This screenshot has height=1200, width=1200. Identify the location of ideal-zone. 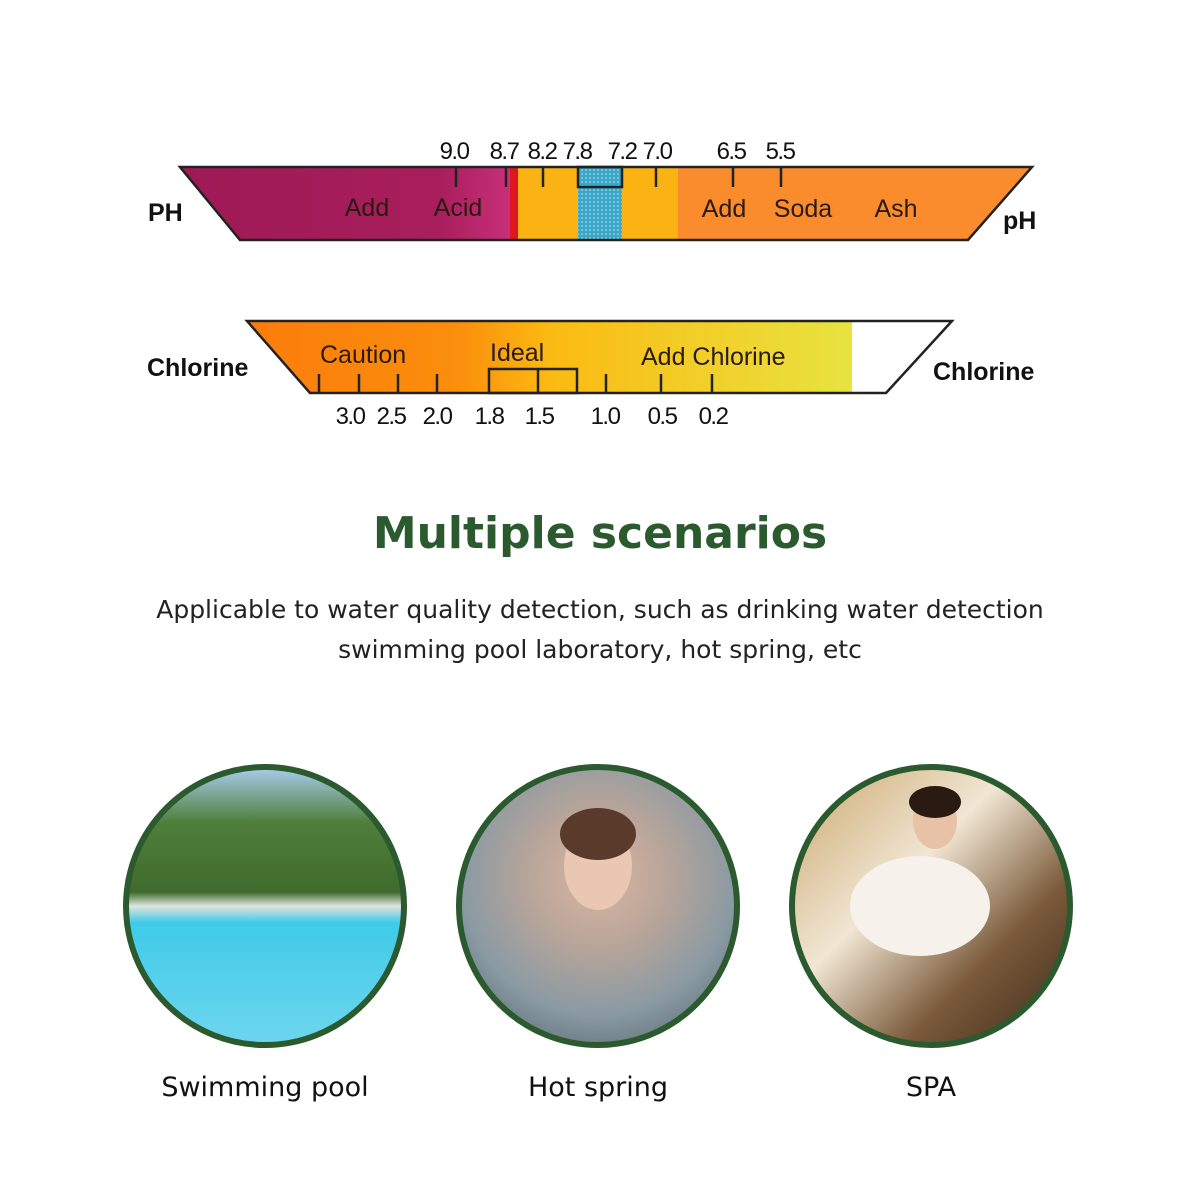
(600, 203).